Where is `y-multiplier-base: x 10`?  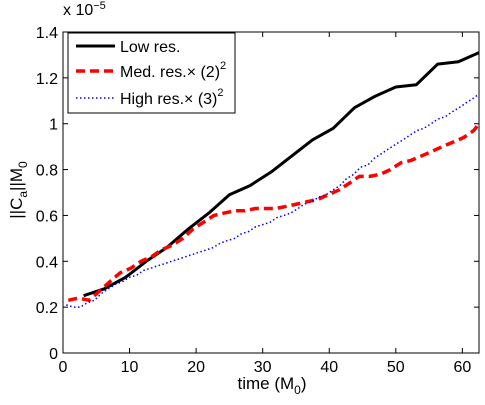
y-multiplier-base: x 10 is located at coordinates (78, 10).